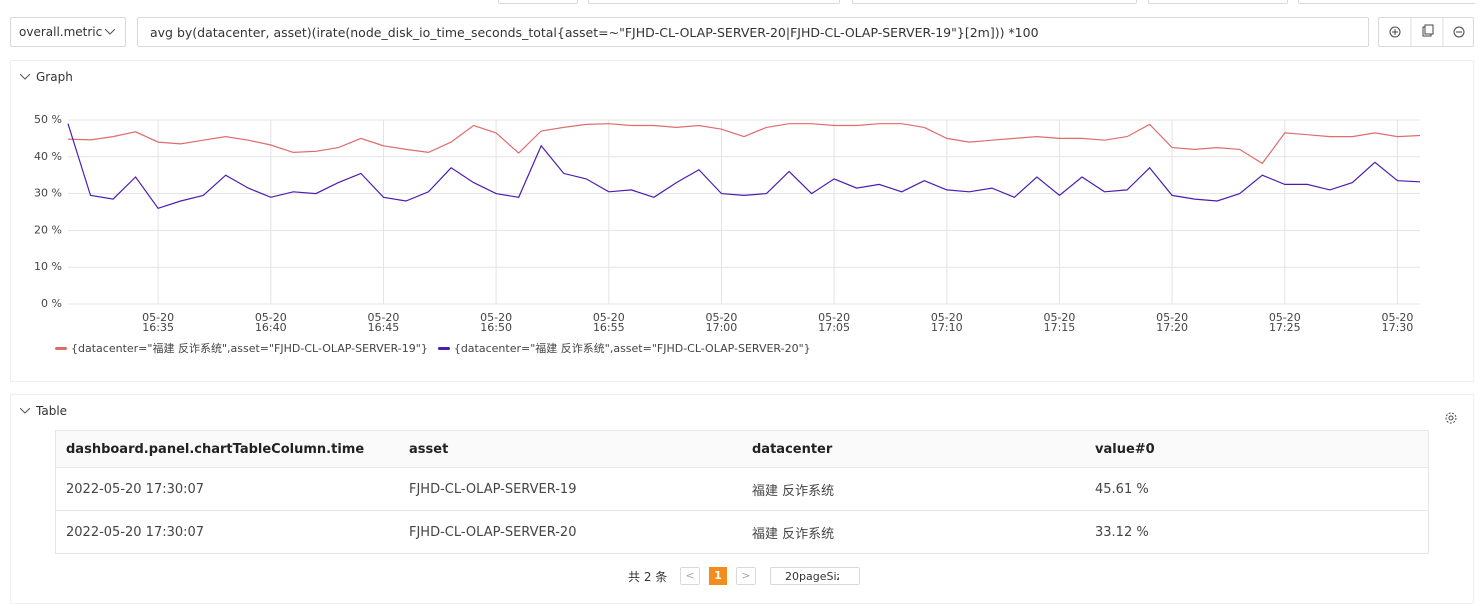 Image resolution: width=1475 pixels, height=604 pixels. I want to click on x-tick-label: 05-20 17:25, so click(1284, 322).